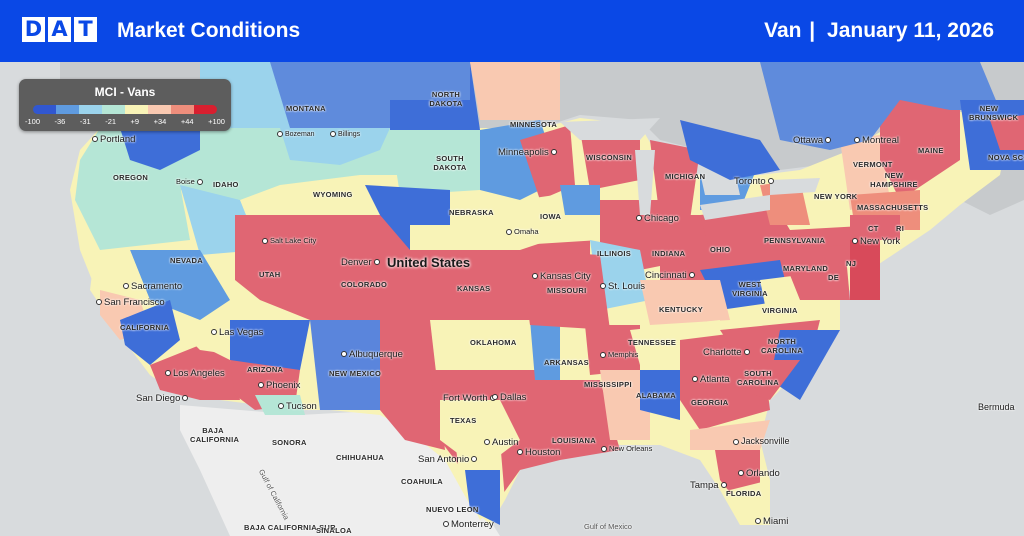 The image size is (1024, 536). I want to click on region-ky, so click(685, 302).